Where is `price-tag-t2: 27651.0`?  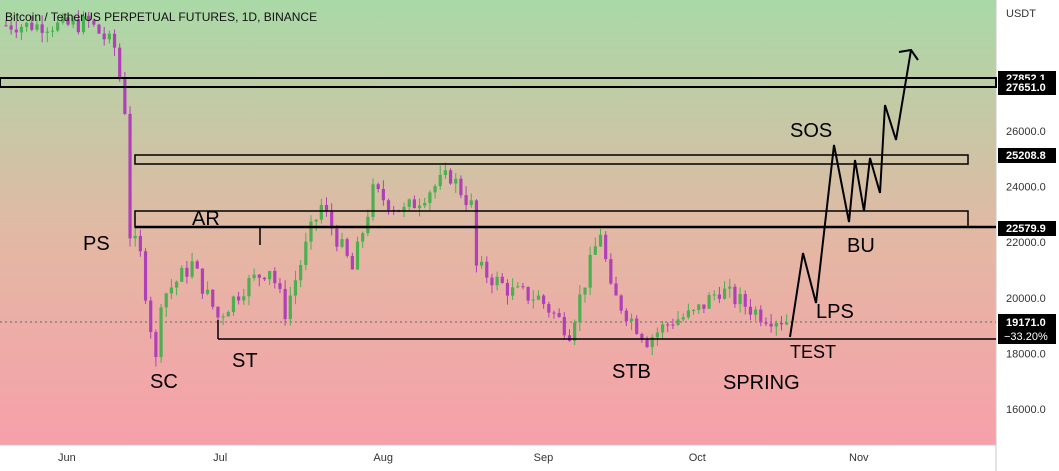
price-tag-t2: 27651.0 is located at coordinates (1026, 88).